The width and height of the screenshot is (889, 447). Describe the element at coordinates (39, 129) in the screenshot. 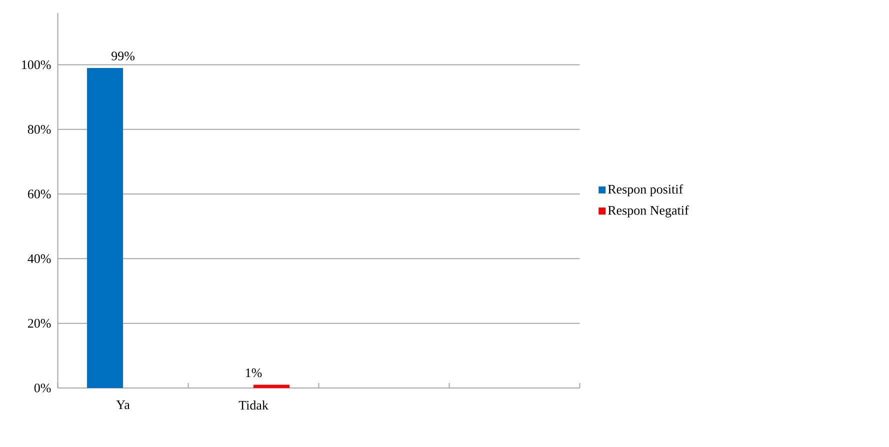

I see `y-tick-label: 80%` at that location.